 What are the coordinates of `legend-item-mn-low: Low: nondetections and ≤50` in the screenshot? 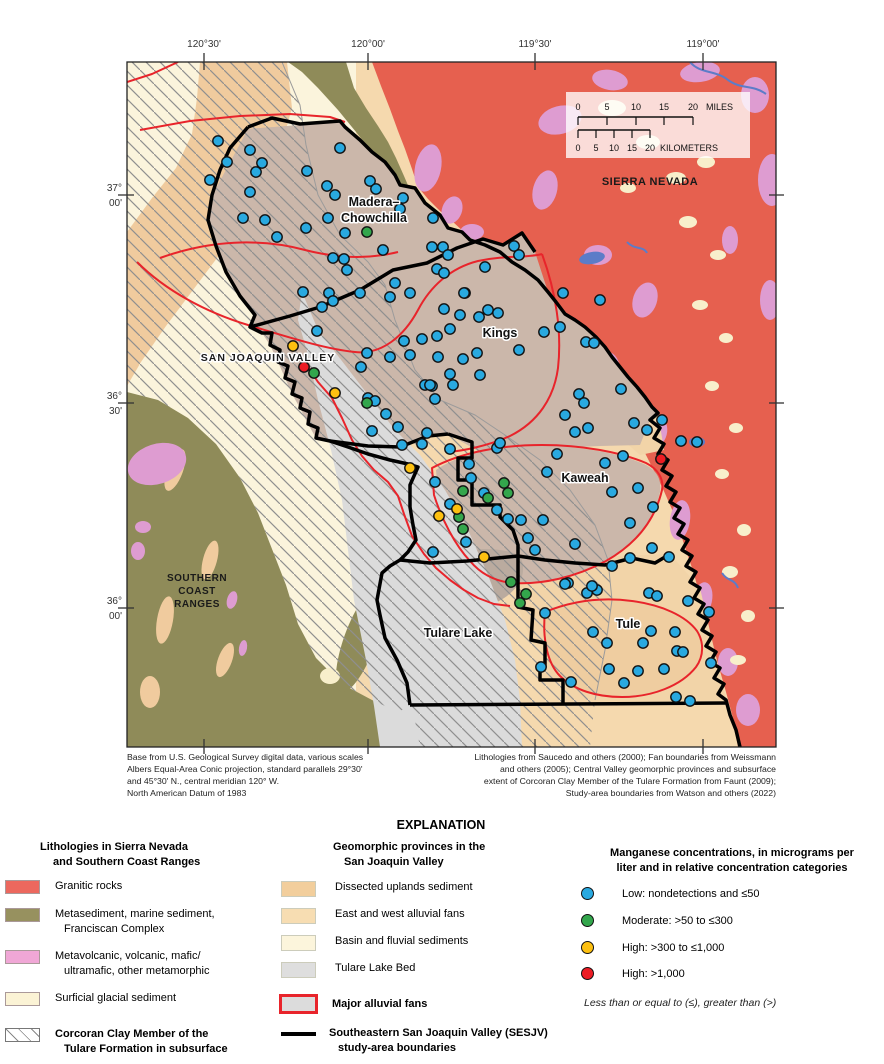 It's located at (670, 893).